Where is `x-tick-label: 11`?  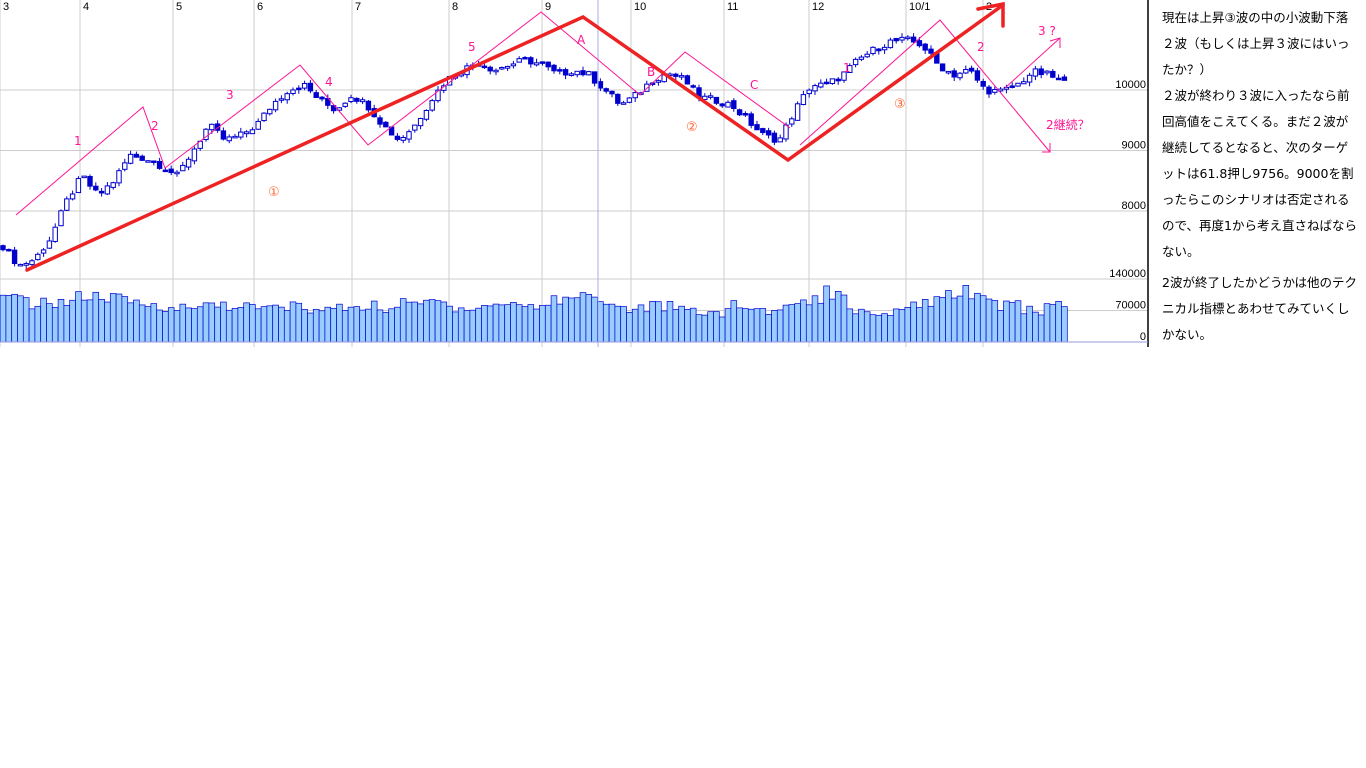
x-tick-label: 11 is located at coordinates (732, 7).